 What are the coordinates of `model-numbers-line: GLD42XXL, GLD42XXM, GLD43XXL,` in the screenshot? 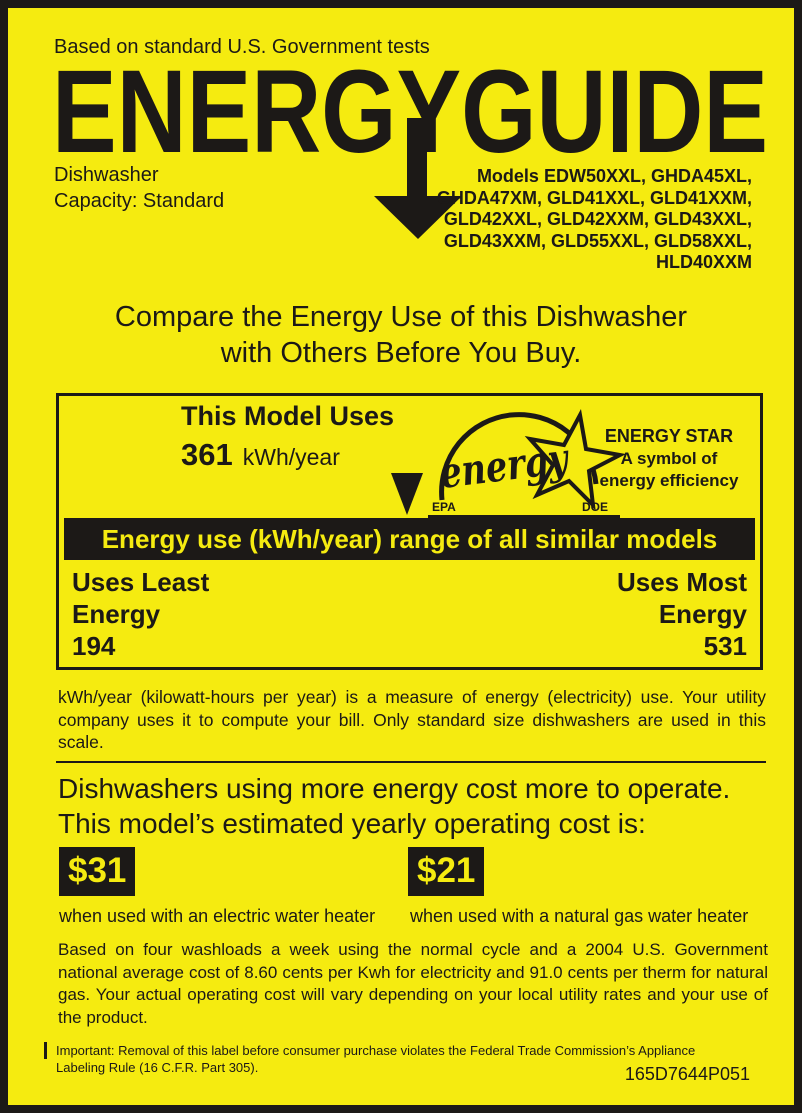 It's located at (597, 219).